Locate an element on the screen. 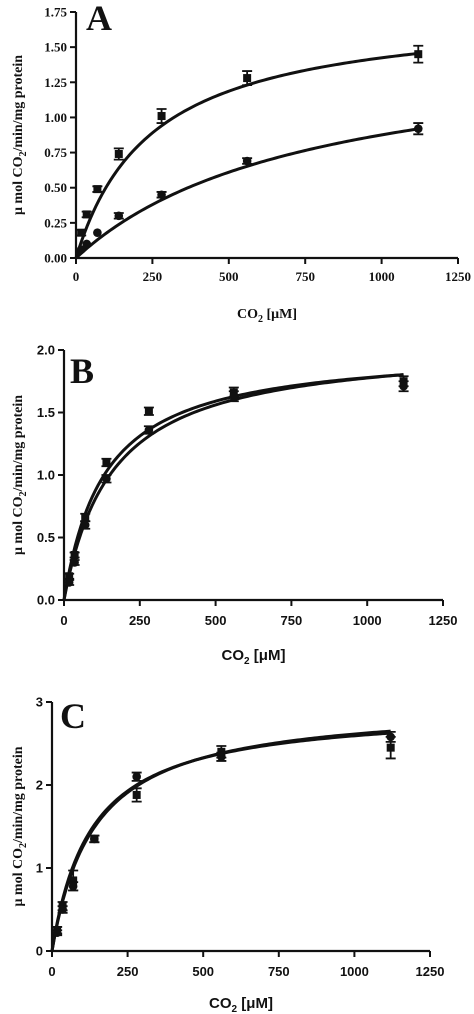  panel-letter: A is located at coordinates (99, 19).